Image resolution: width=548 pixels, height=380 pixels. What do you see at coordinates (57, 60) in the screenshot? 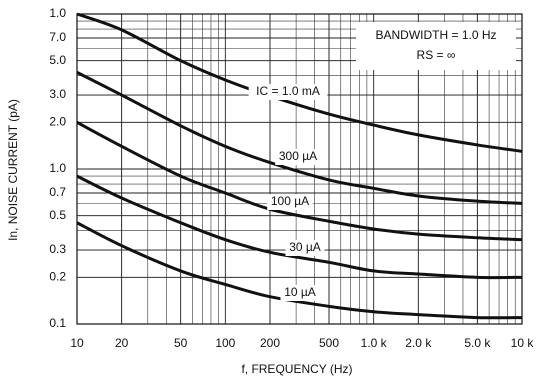
I see `y-tick-label: 5.0` at bounding box center [57, 60].